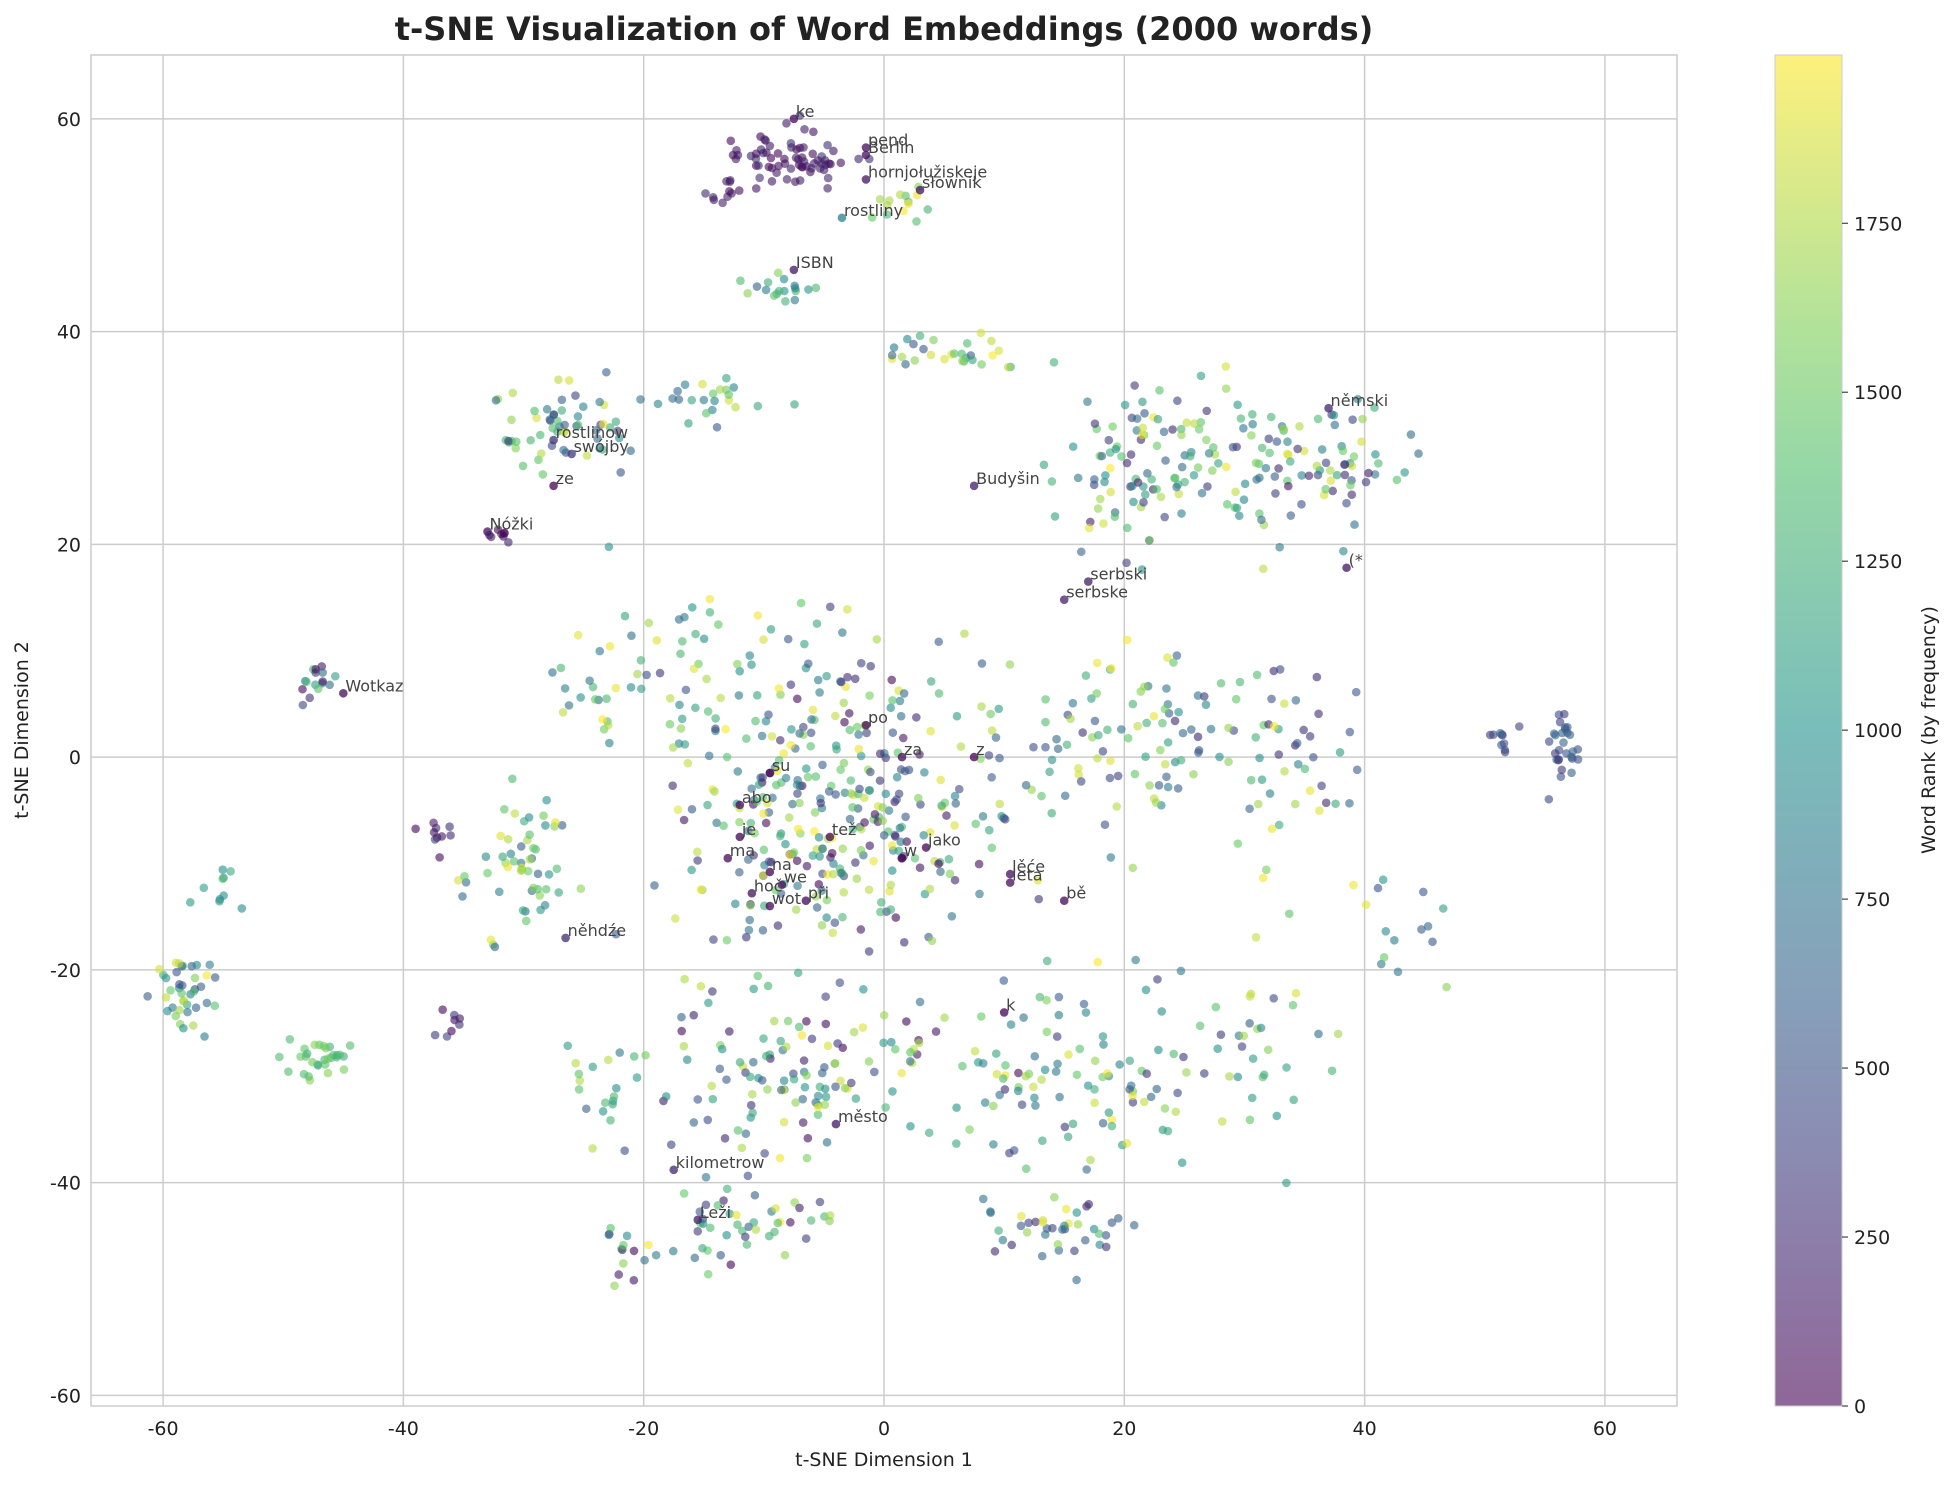  Describe the element at coordinates (884, 1460) in the screenshot. I see `x-axis-label: t-SNE Dimension 1` at that location.